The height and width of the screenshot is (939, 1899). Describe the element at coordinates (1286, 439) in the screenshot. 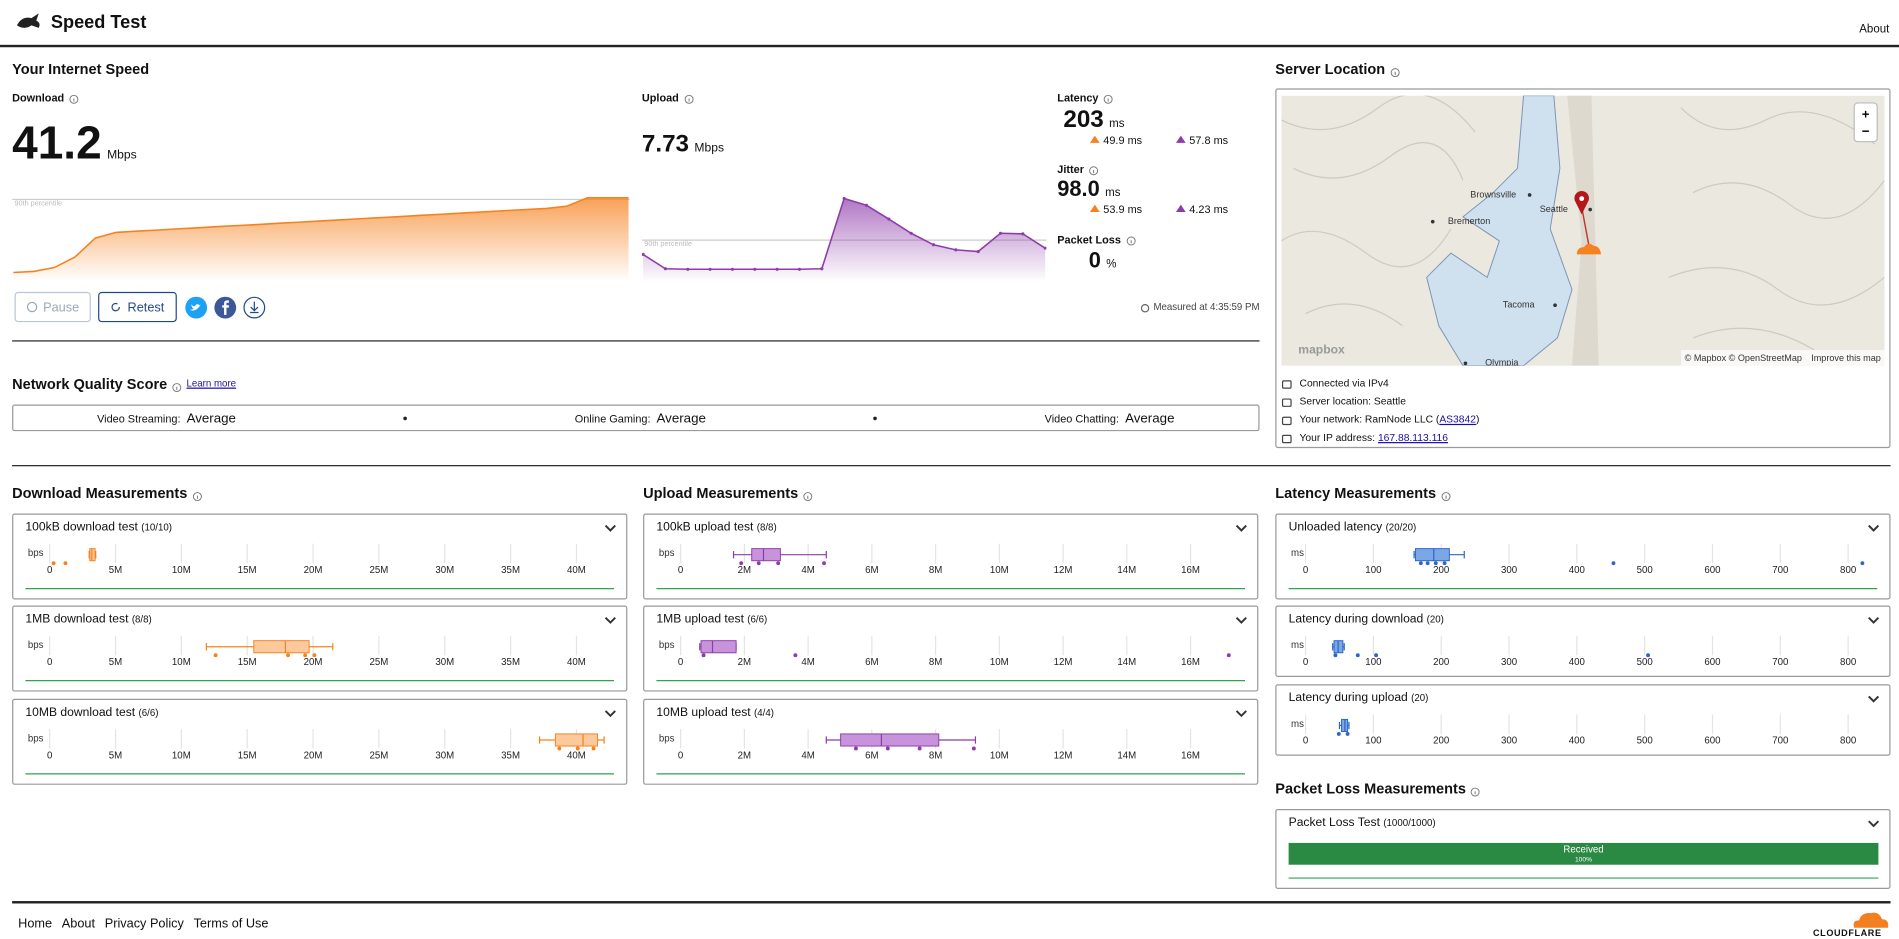

I see `row-icon` at that location.